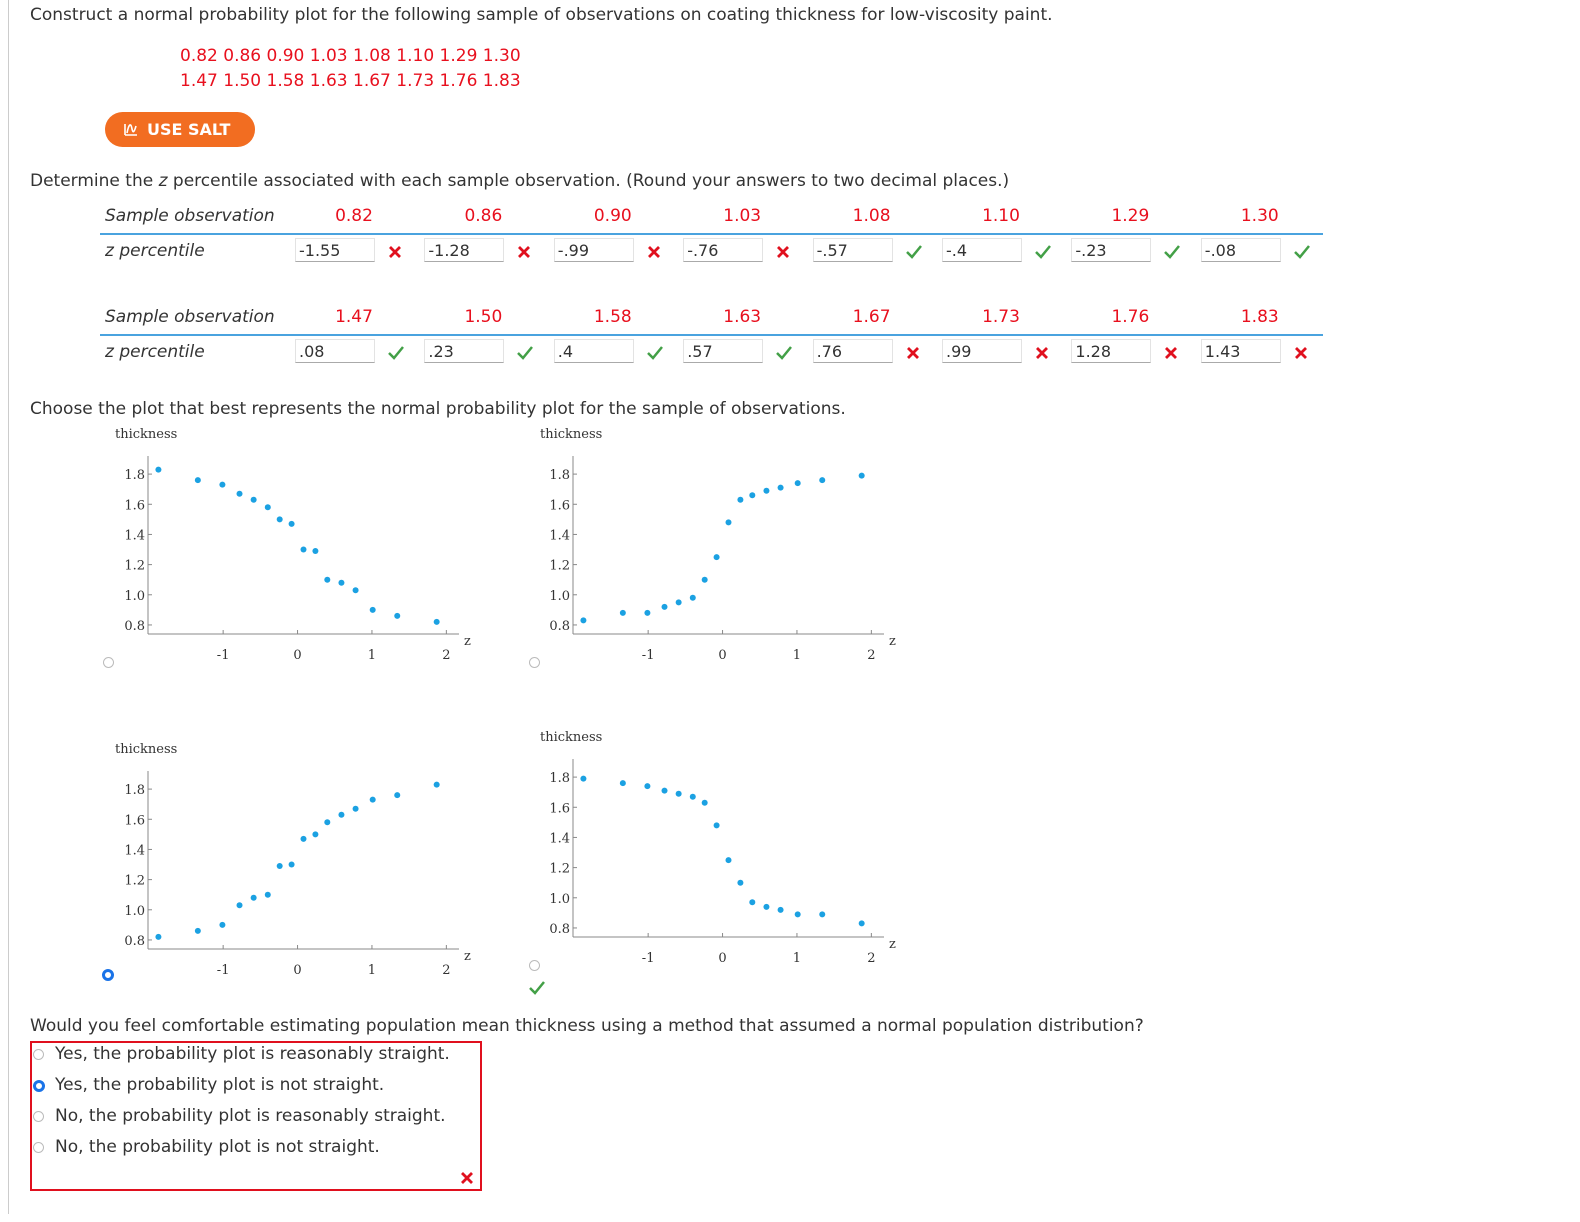 This screenshot has height=1222, width=1580. Describe the element at coordinates (163, 181) in the screenshot. I see `q-var: z` at that location.